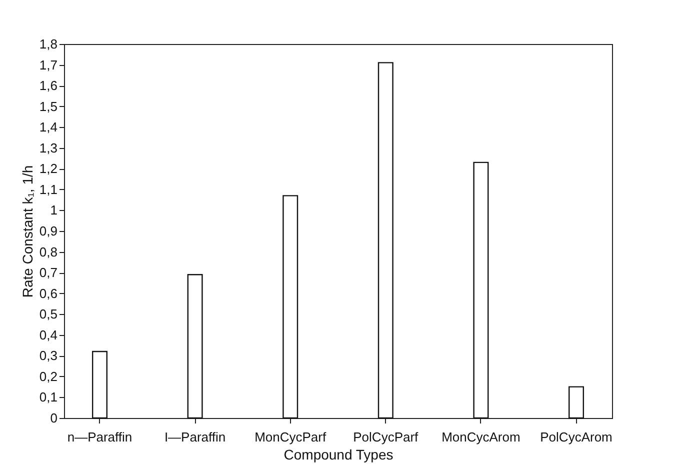 This screenshot has height=473, width=698. I want to click on x-tick-label: n—Paraffin, so click(99, 437).